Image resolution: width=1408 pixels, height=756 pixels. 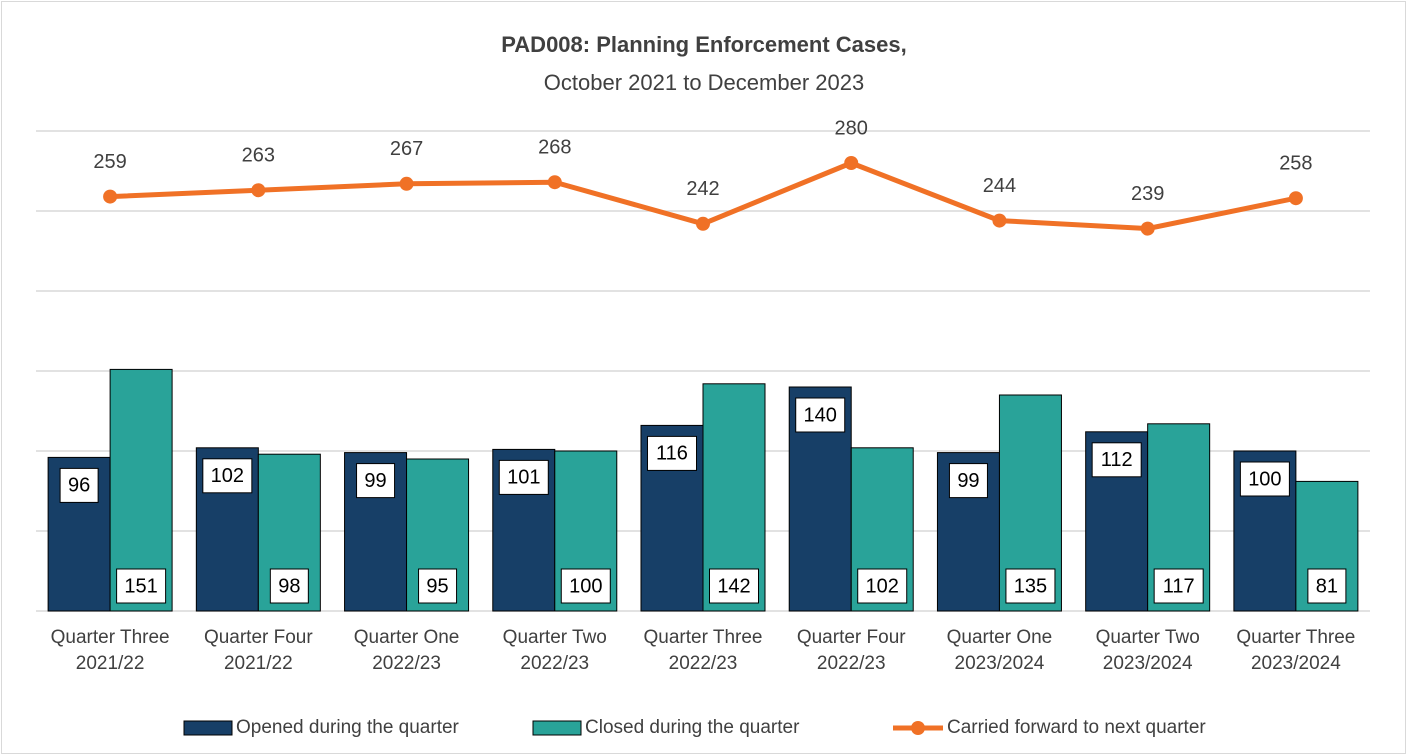 I want to click on data-label: 116, so click(x=672, y=454).